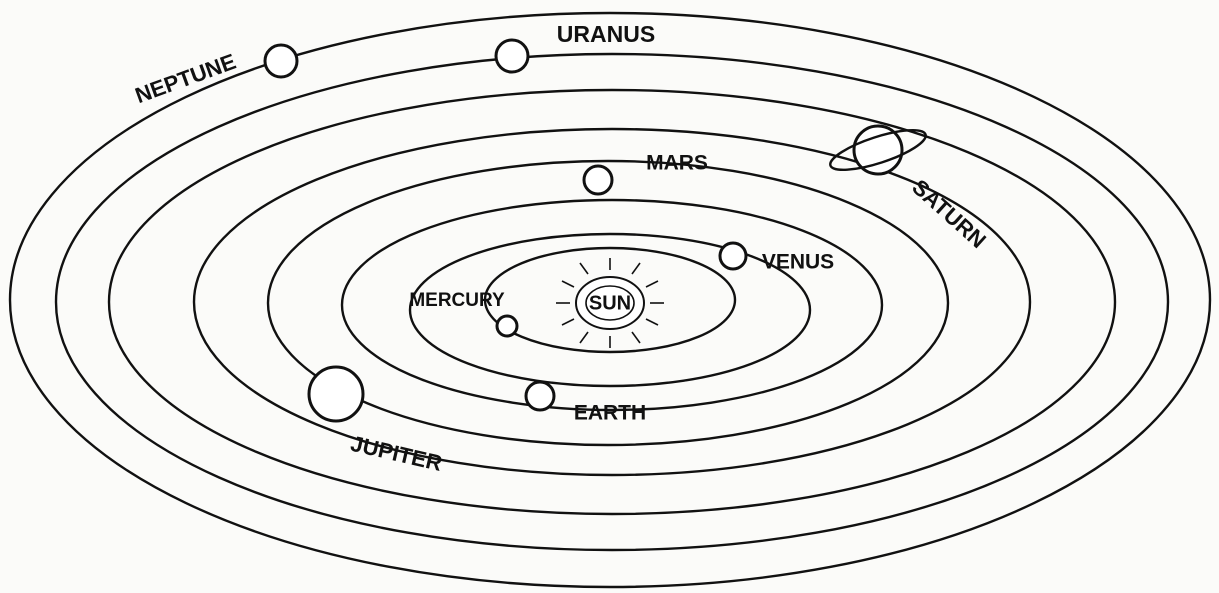  Describe the element at coordinates (336, 394) in the screenshot. I see `jupiter` at that location.